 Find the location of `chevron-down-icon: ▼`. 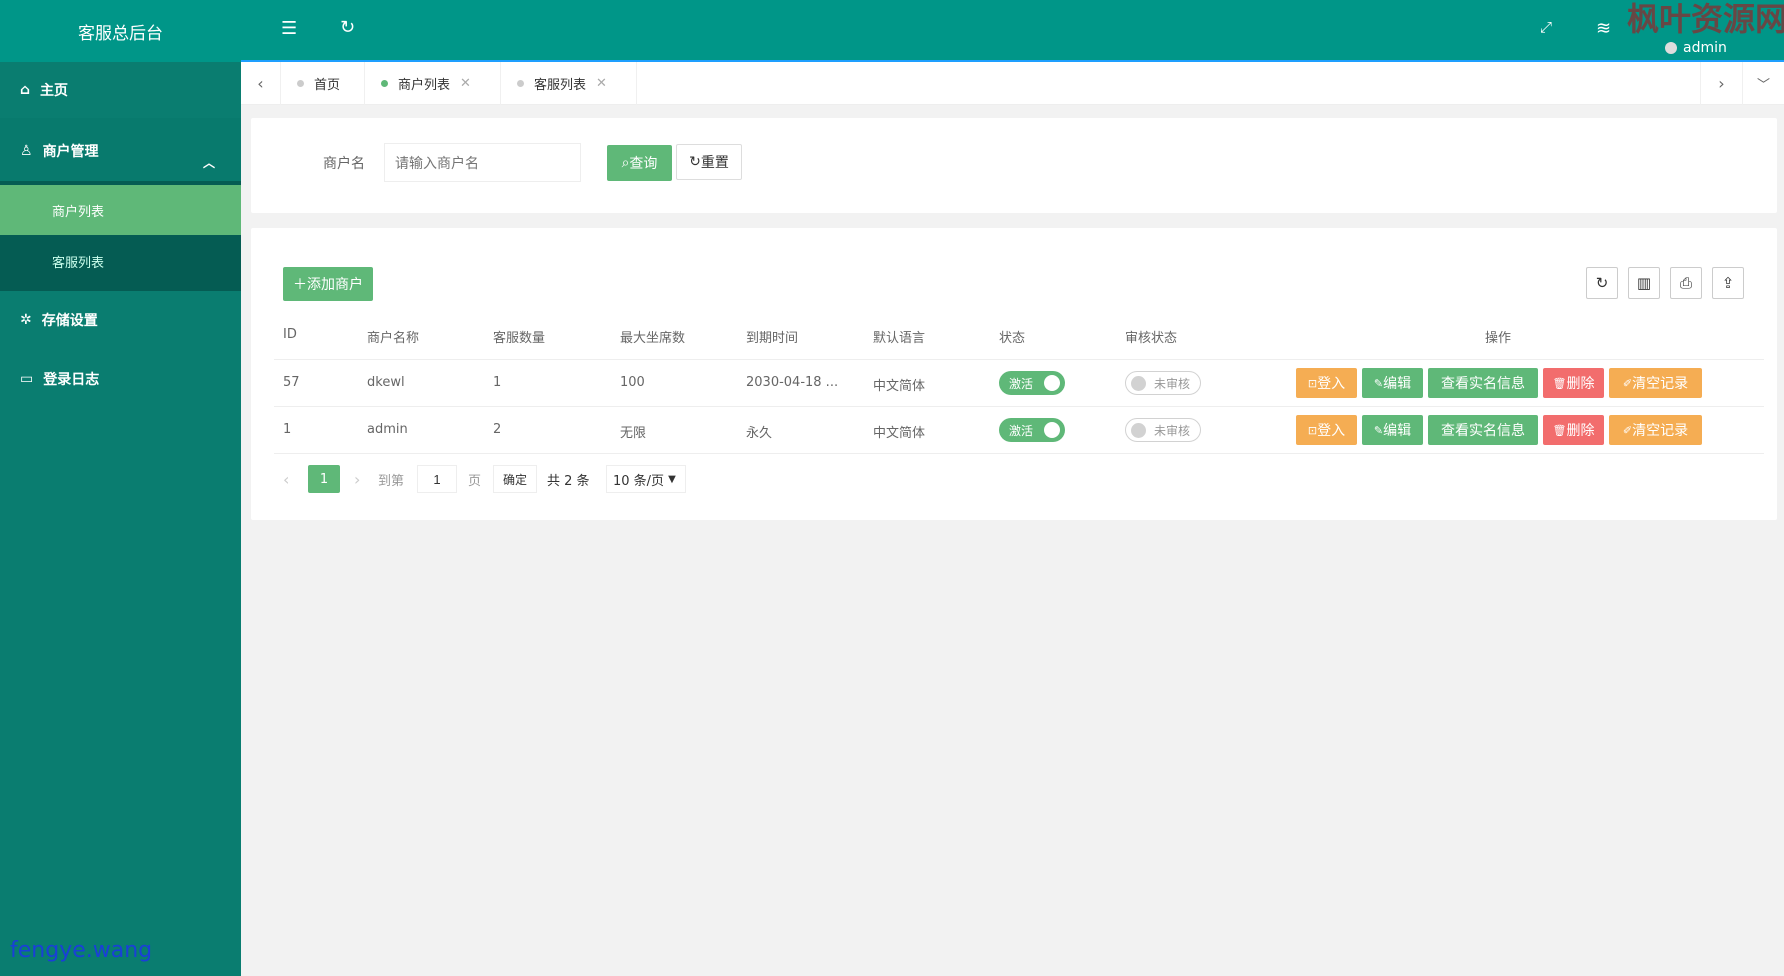

chevron-down-icon: ▼ is located at coordinates (672, 479).